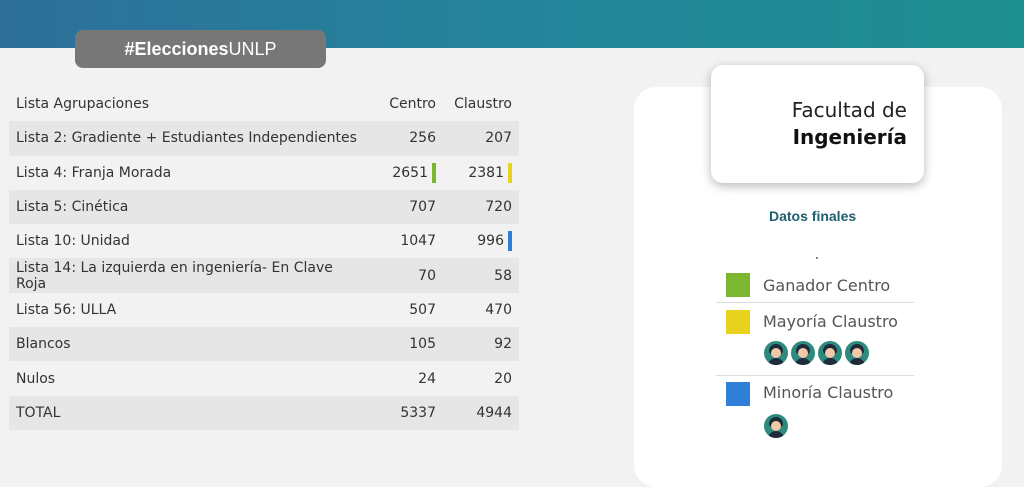 This screenshot has width=1024, height=487. What do you see at coordinates (477, 207) in the screenshot?
I see `claustro-value: 720` at bounding box center [477, 207].